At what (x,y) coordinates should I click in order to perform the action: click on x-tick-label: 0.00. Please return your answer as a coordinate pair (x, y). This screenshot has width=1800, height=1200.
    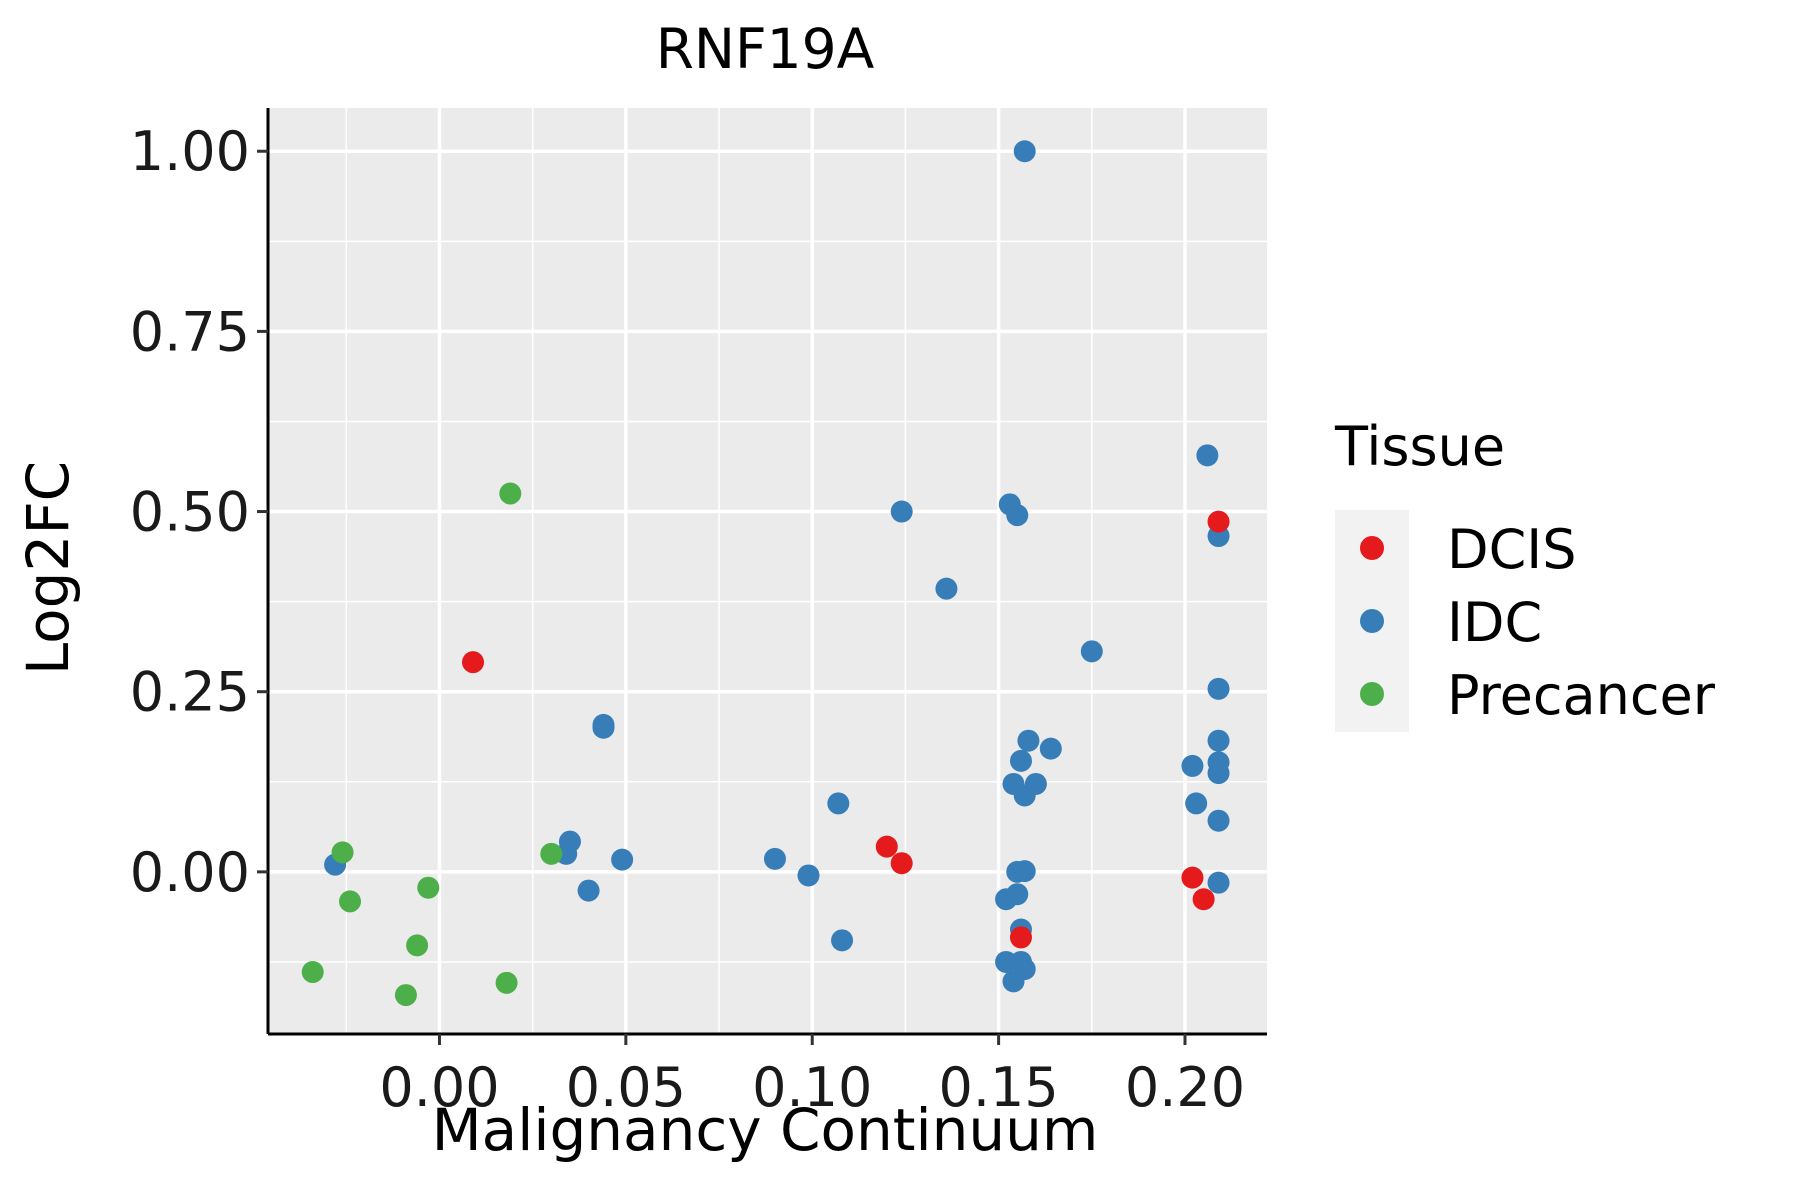
    Looking at the image, I should click on (439, 1087).